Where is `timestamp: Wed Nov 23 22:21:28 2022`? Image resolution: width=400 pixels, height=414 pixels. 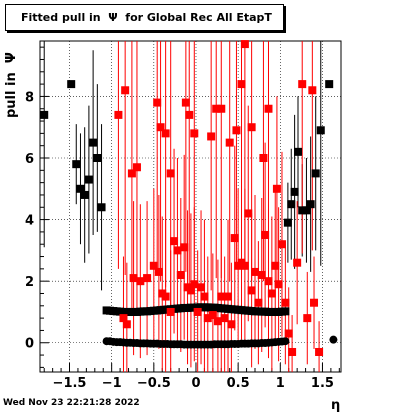
timestamp: Wed Nov 23 22:21:28 2022 is located at coordinates (71, 403).